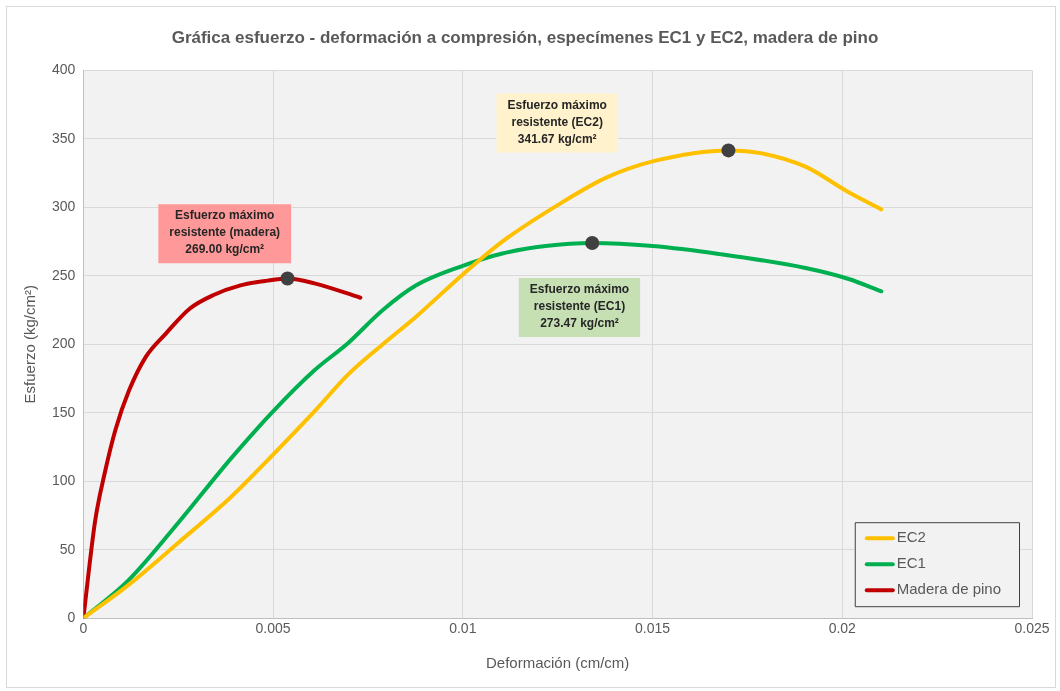  I want to click on annotation: Esfuerzo máximo resistente (EC2) 341.67 kg/cm², so click(557, 121).